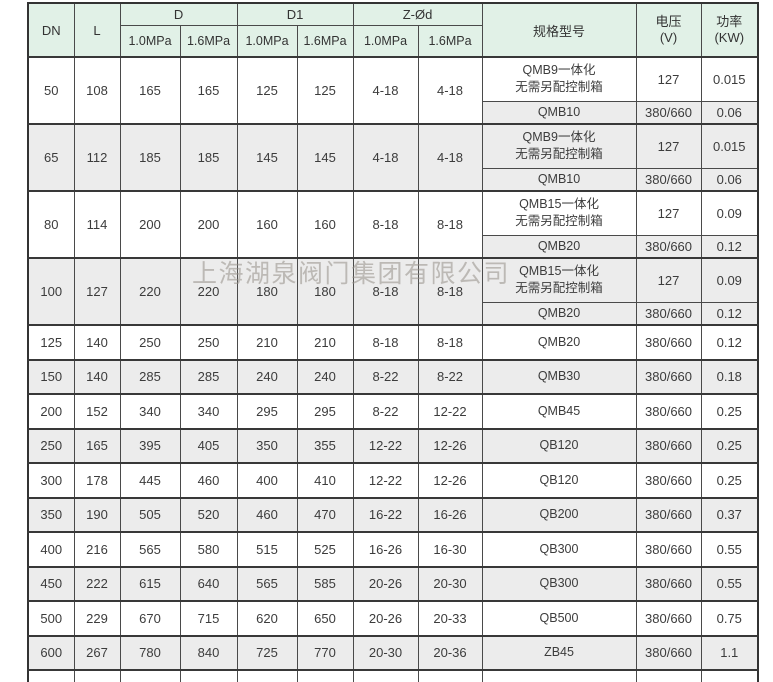  What do you see at coordinates (385, 224) in the screenshot?
I see `z-10mpa-cell: 8-18` at bounding box center [385, 224].